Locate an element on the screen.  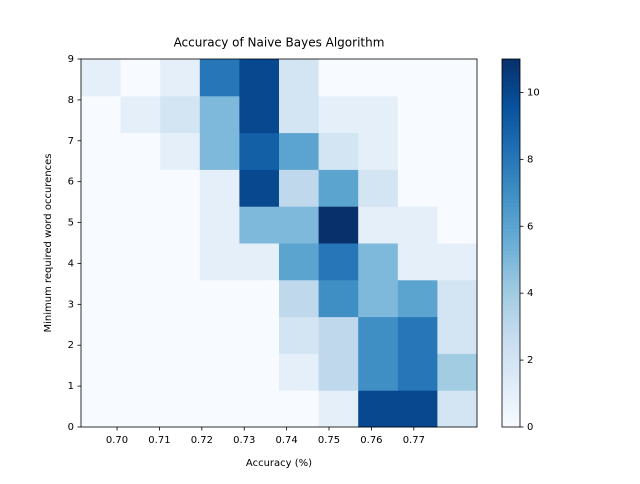
x-tick-label: 0.76 is located at coordinates (371, 440).